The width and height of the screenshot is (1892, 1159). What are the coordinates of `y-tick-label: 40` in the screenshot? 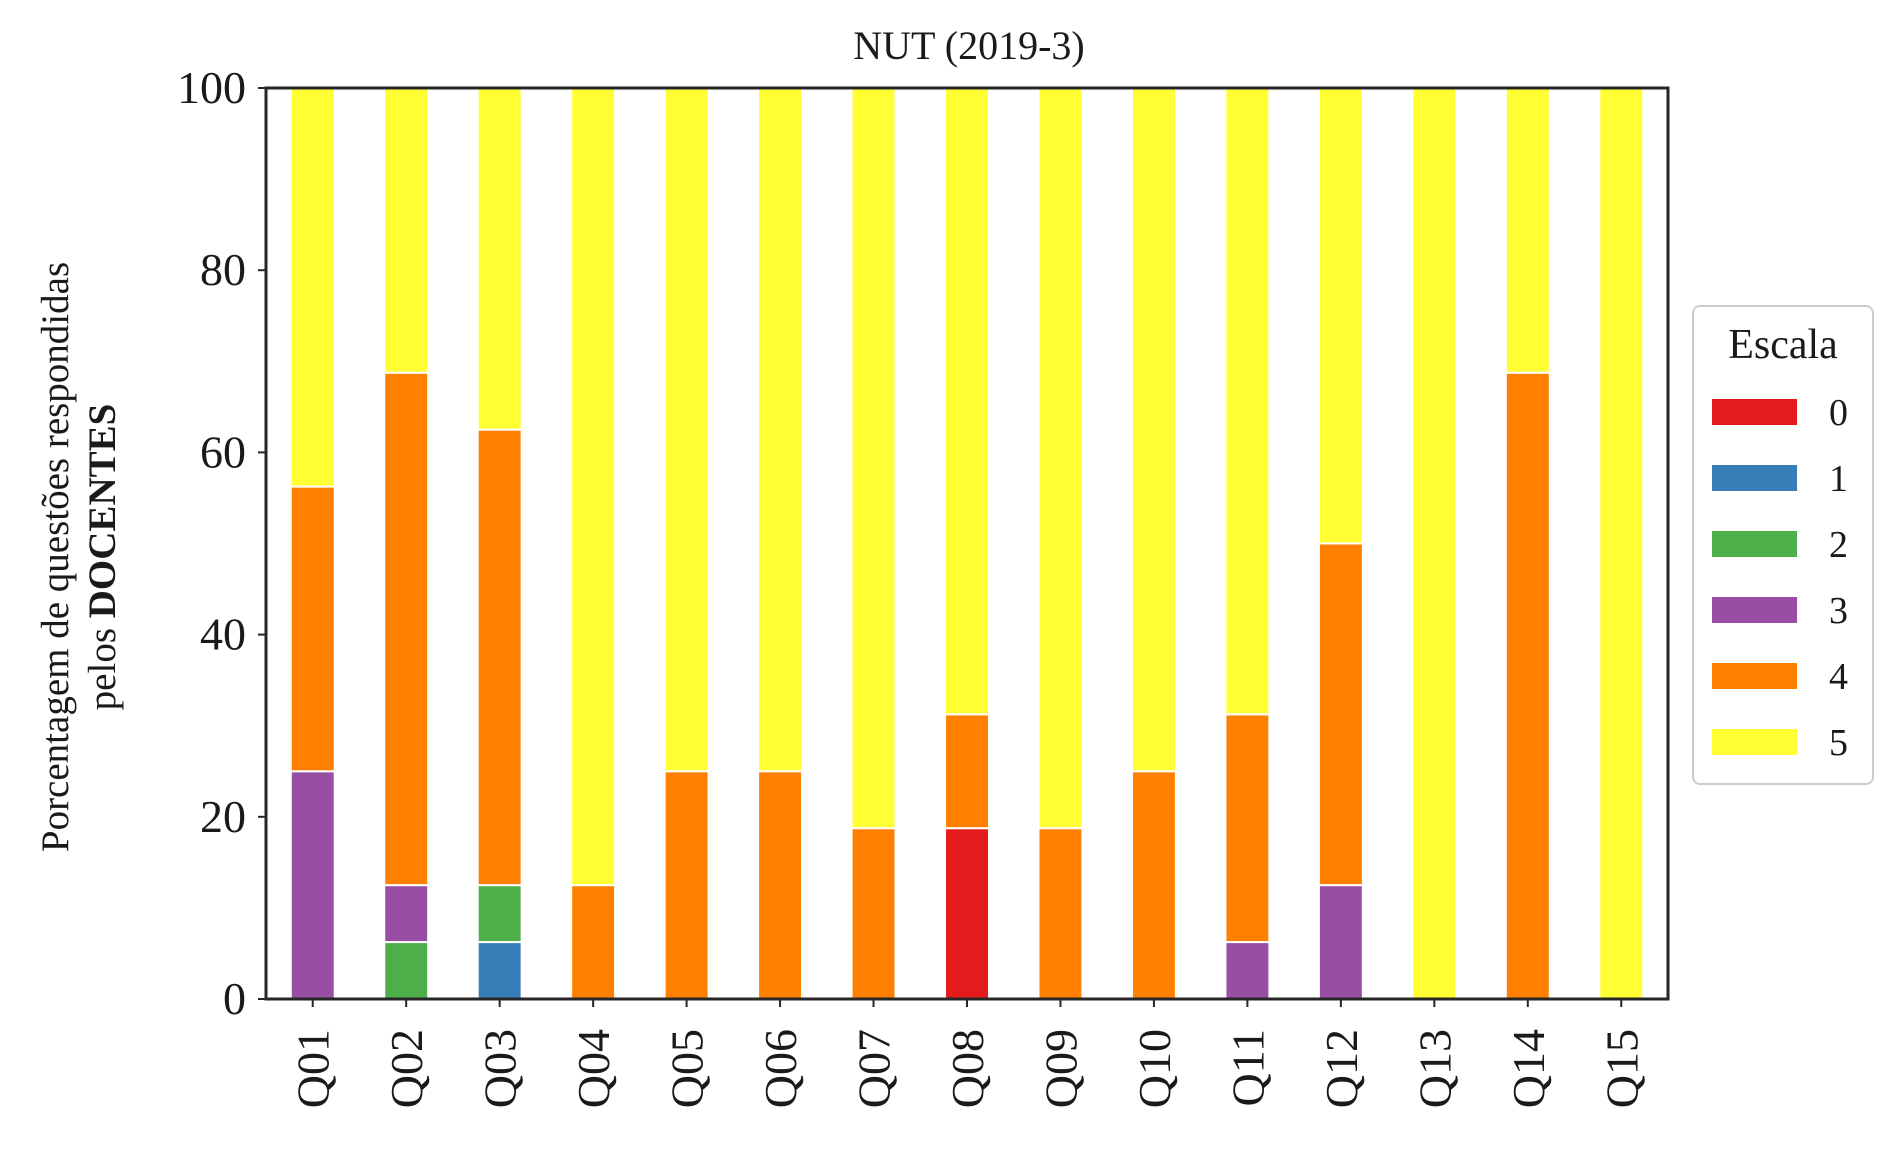 It's located at (223, 634).